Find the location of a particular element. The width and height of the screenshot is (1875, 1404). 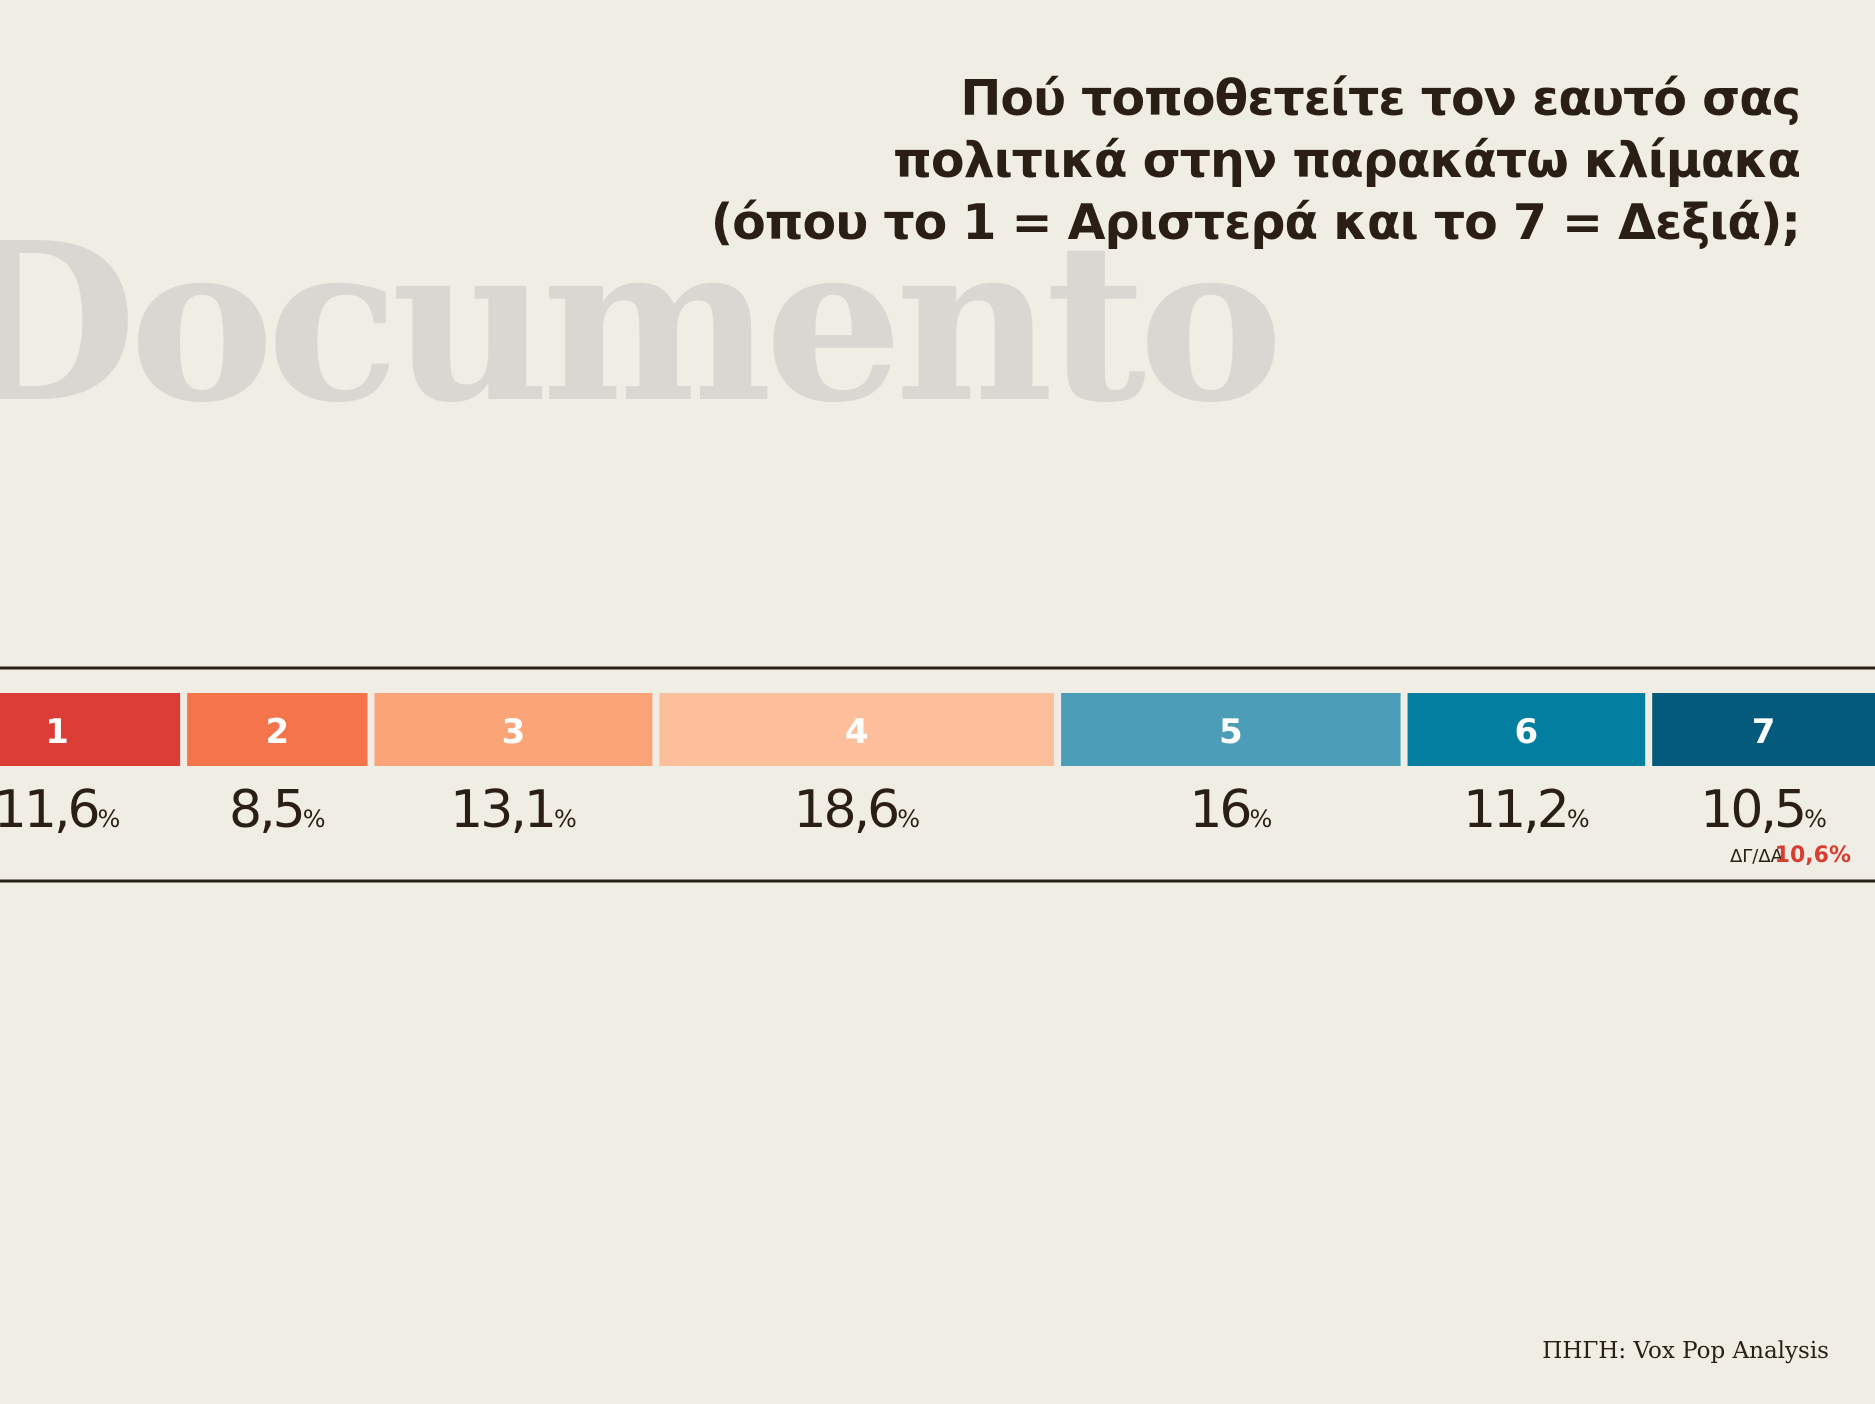

source-credit: ΠΗΓΗ: Vox Pop Analysis is located at coordinates (1685, 1351).